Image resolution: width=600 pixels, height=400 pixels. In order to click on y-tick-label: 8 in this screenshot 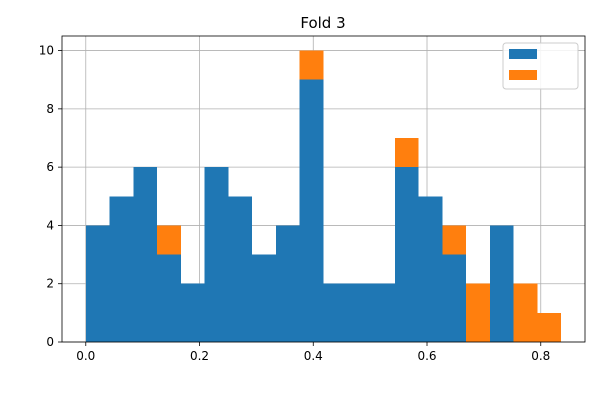, I will do `click(50, 109)`.